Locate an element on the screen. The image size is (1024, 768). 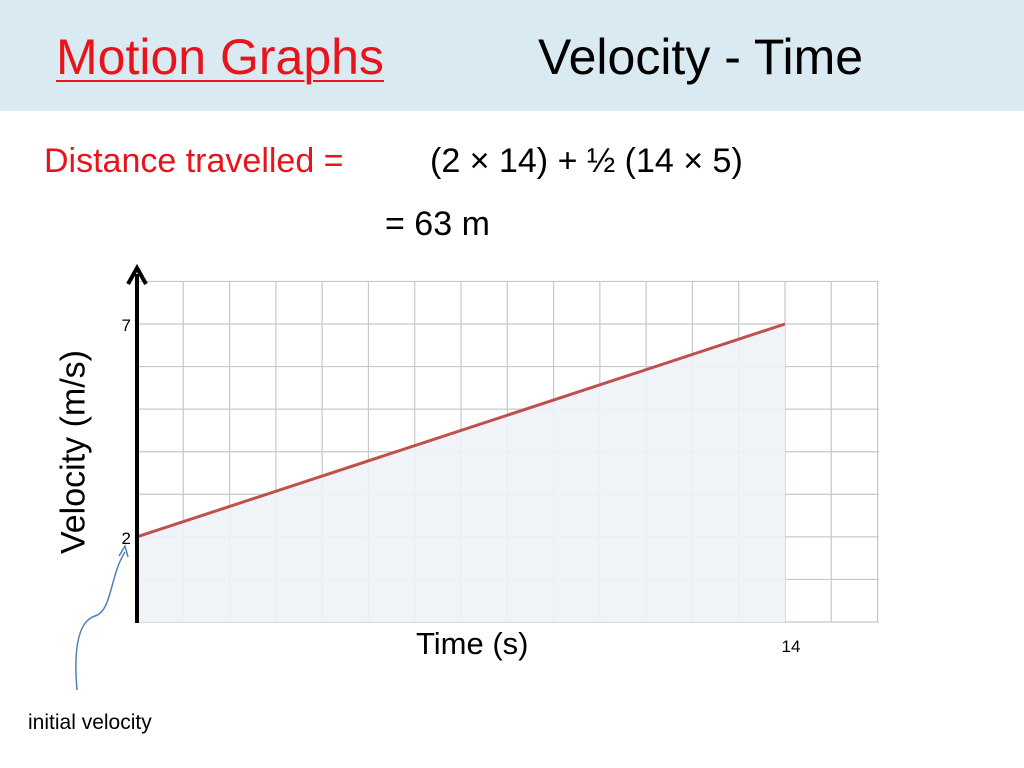
header-banner is located at coordinates (512, 55).